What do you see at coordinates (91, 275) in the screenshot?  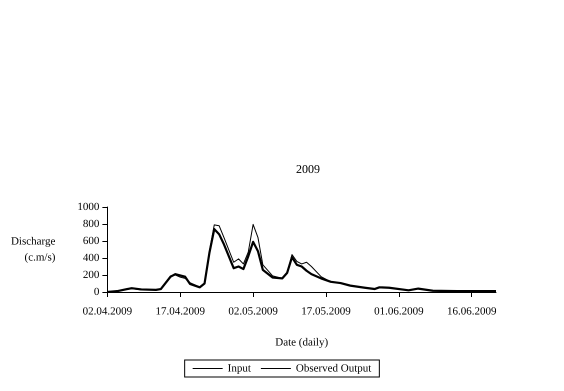 I see `y-tick-label: 200` at bounding box center [91, 275].